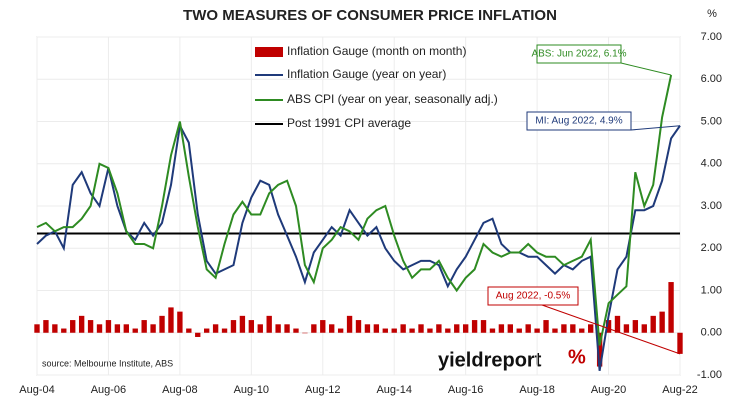  I want to click on y-tick-label: 0.00, so click(711, 333).